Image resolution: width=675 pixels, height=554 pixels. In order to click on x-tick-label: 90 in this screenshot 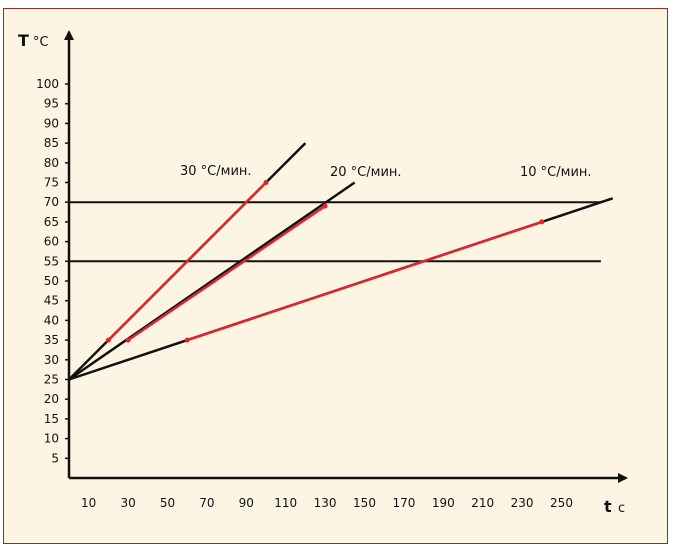, I will do `click(246, 503)`.